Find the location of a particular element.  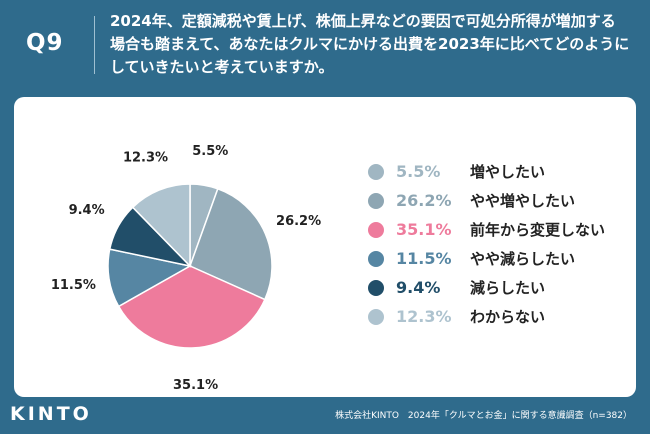

legend-item-0: 5.5% 増やしたい is located at coordinates (496, 173).